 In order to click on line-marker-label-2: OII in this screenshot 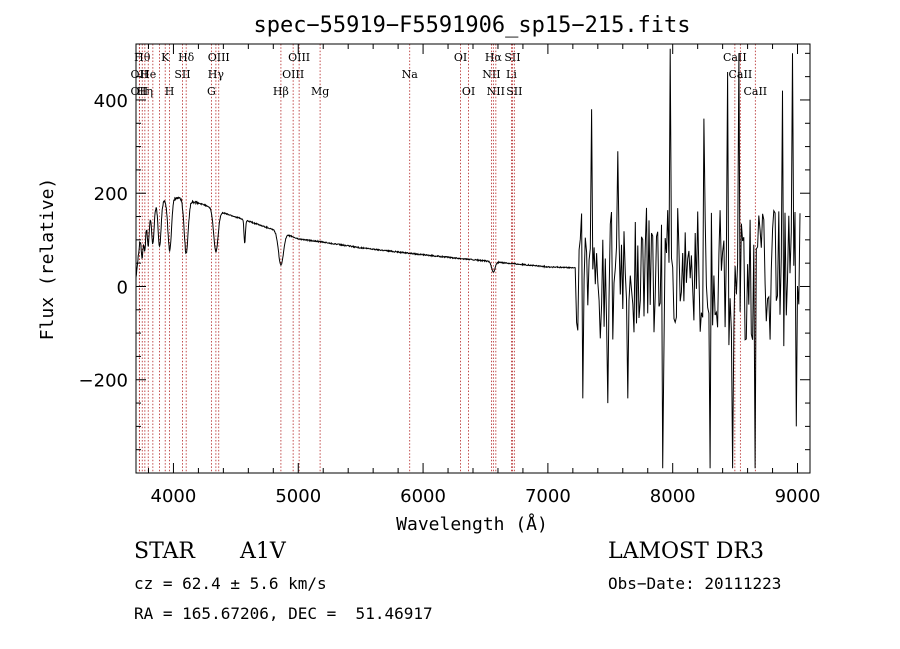, I will do `click(140, 91)`.